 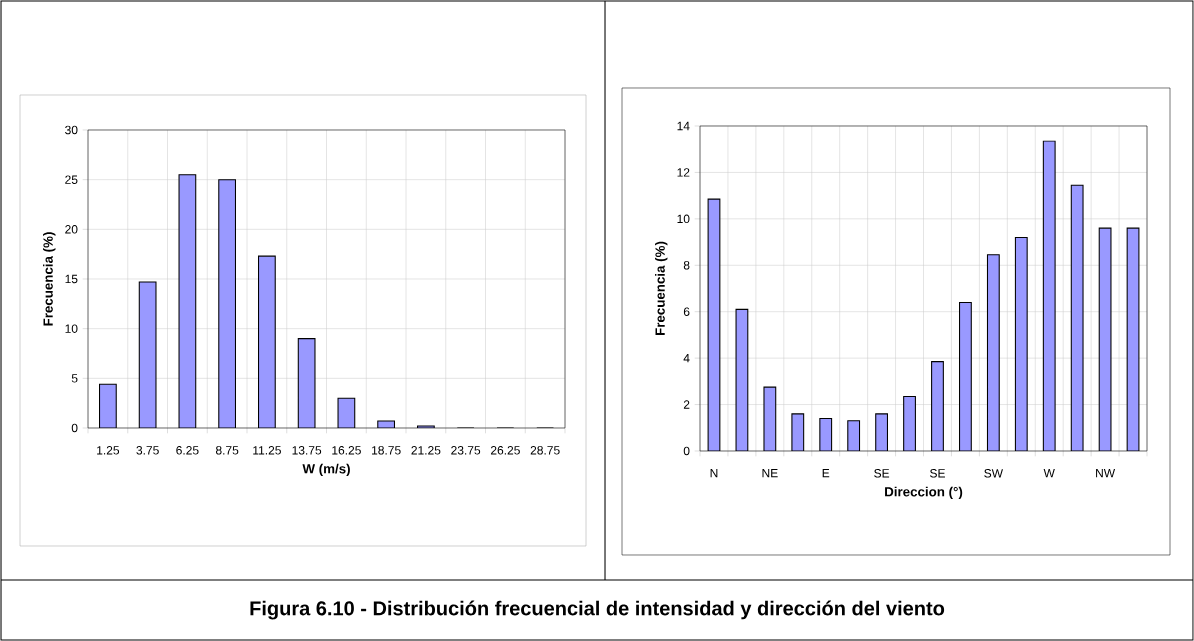 What do you see at coordinates (326, 470) in the screenshot?
I see `x-axis-title: W (m/s)` at bounding box center [326, 470].